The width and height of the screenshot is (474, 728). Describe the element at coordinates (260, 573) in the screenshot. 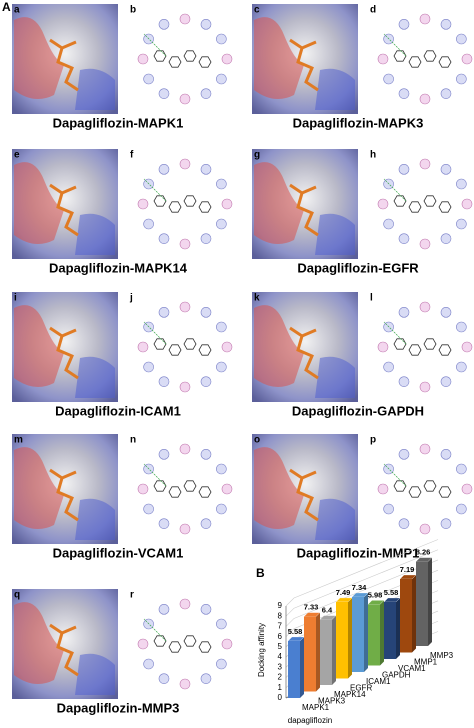

I see `chart-label: B` at that location.